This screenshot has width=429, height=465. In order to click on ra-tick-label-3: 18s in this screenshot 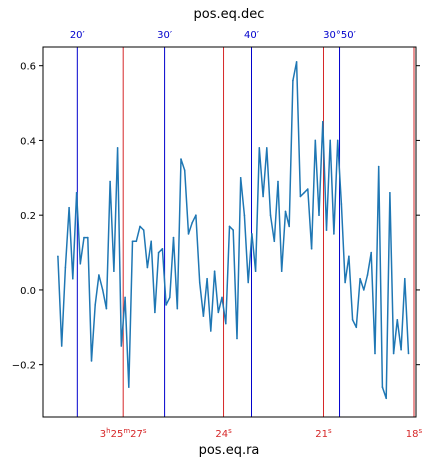, I will do `click(414, 433)`.